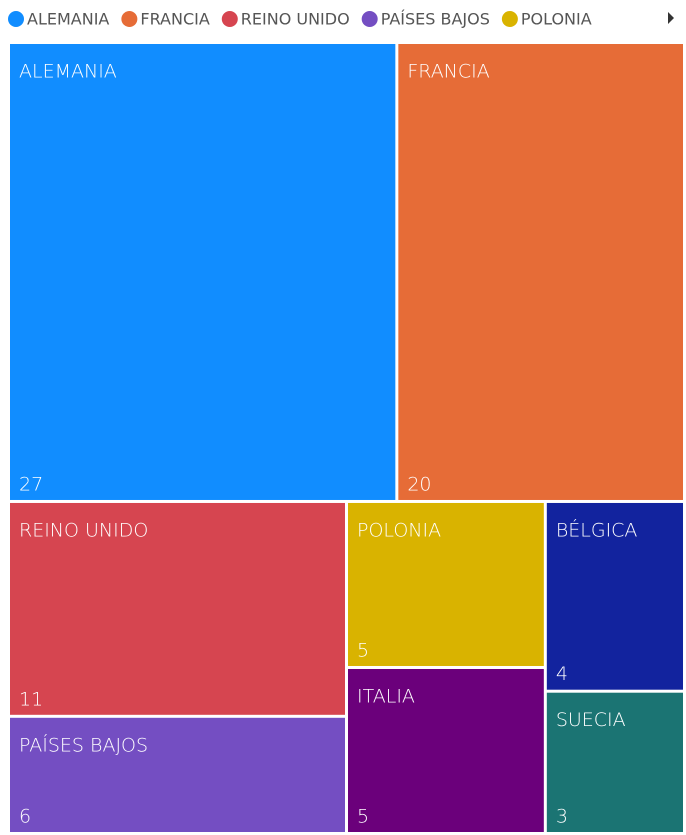  Describe the element at coordinates (68, 19) in the screenshot. I see `legend-label: ALEMANIA` at that location.